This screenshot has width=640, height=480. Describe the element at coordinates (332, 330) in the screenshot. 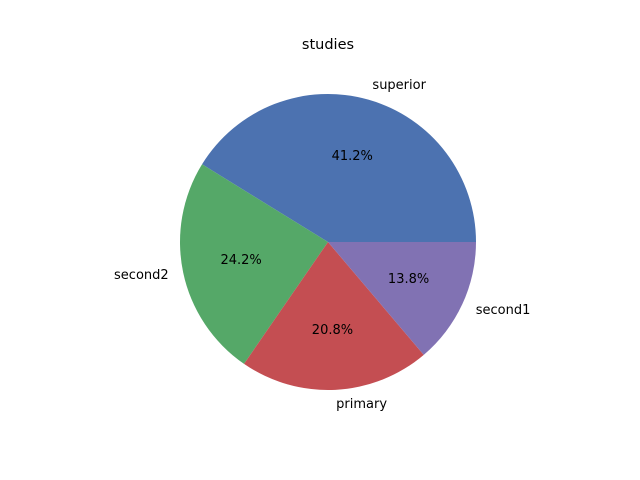

I see `slice-percent-primary: 20.8%` at that location.